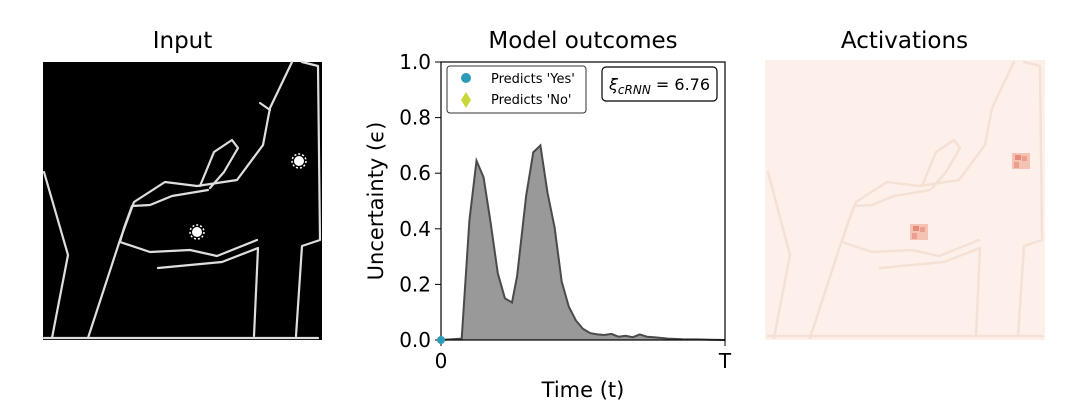  Describe the element at coordinates (415, 340) in the screenshot. I see `y-tick-label: 0.0` at that location.